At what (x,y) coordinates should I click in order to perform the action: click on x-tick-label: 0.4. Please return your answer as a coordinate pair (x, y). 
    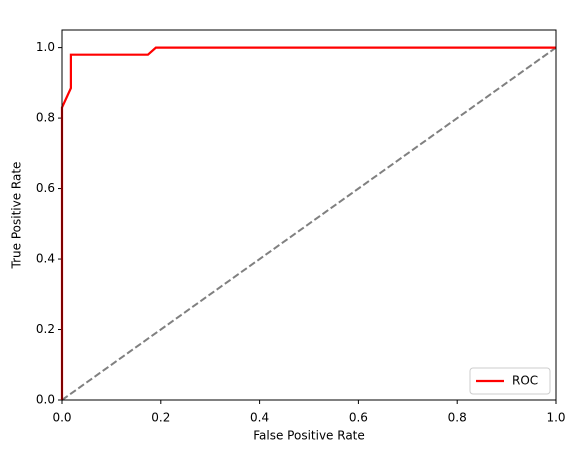
    Looking at the image, I should click on (259, 418).